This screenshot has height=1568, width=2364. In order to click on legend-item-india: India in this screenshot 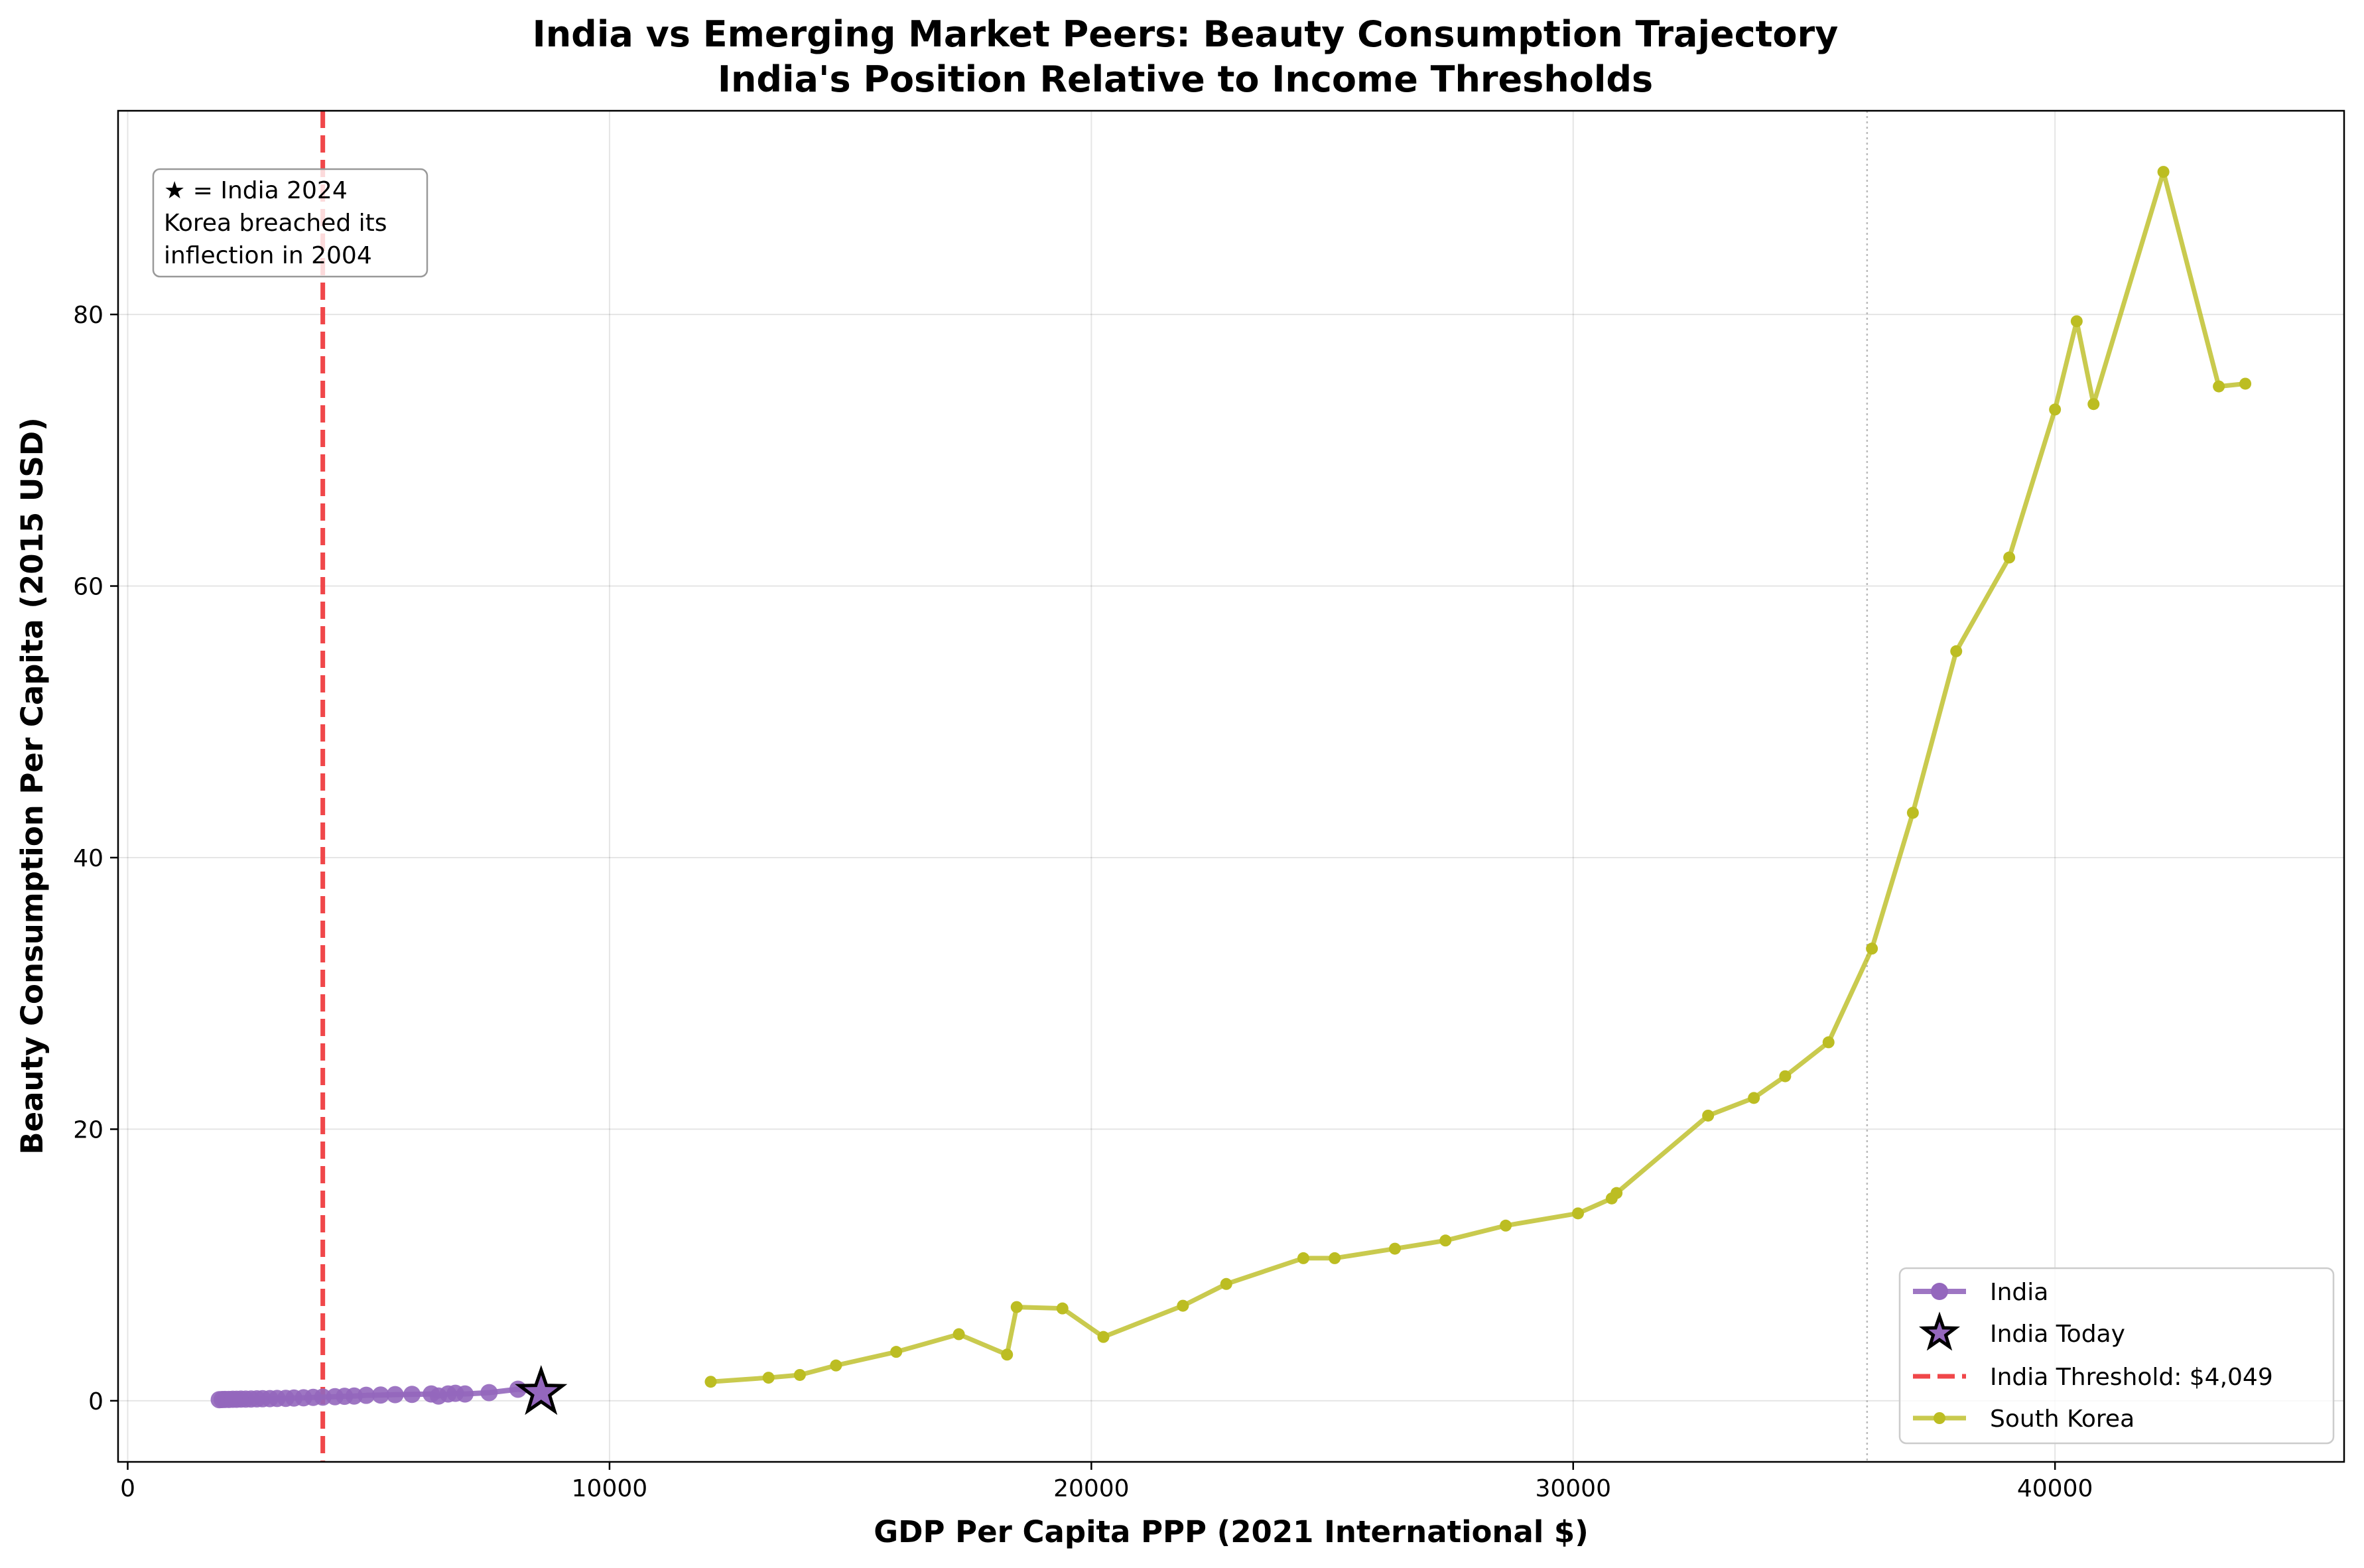, I will do `click(1980, 1292)`.